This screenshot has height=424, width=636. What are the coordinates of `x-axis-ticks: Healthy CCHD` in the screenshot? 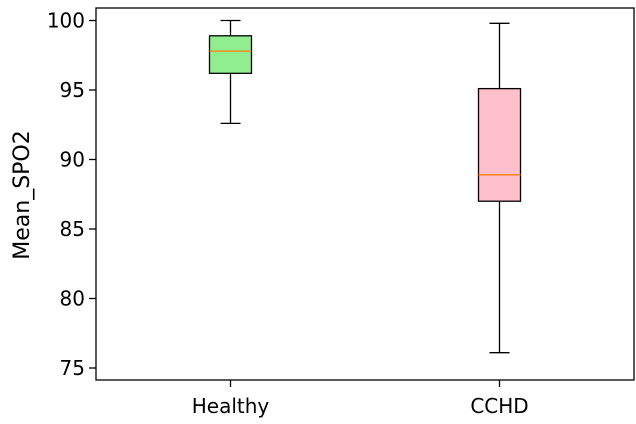 It's located at (360, 399).